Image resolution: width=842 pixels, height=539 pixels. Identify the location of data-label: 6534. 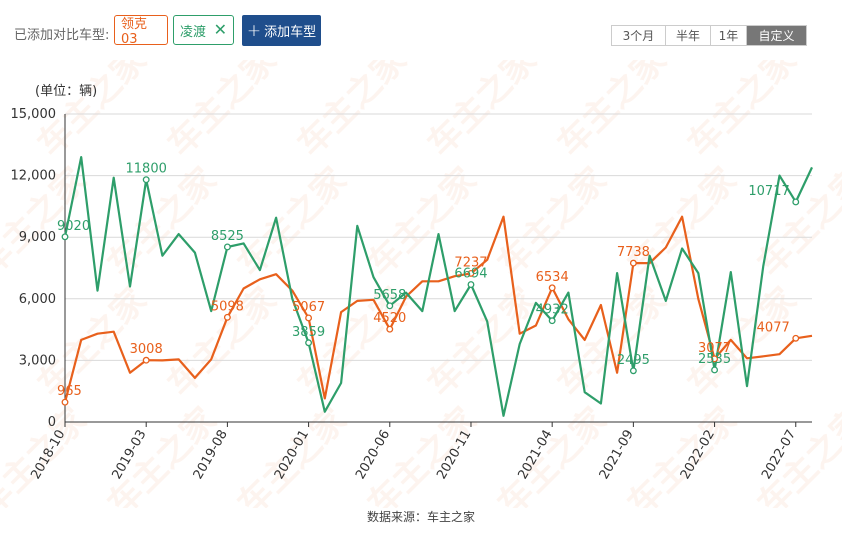
(552, 277).